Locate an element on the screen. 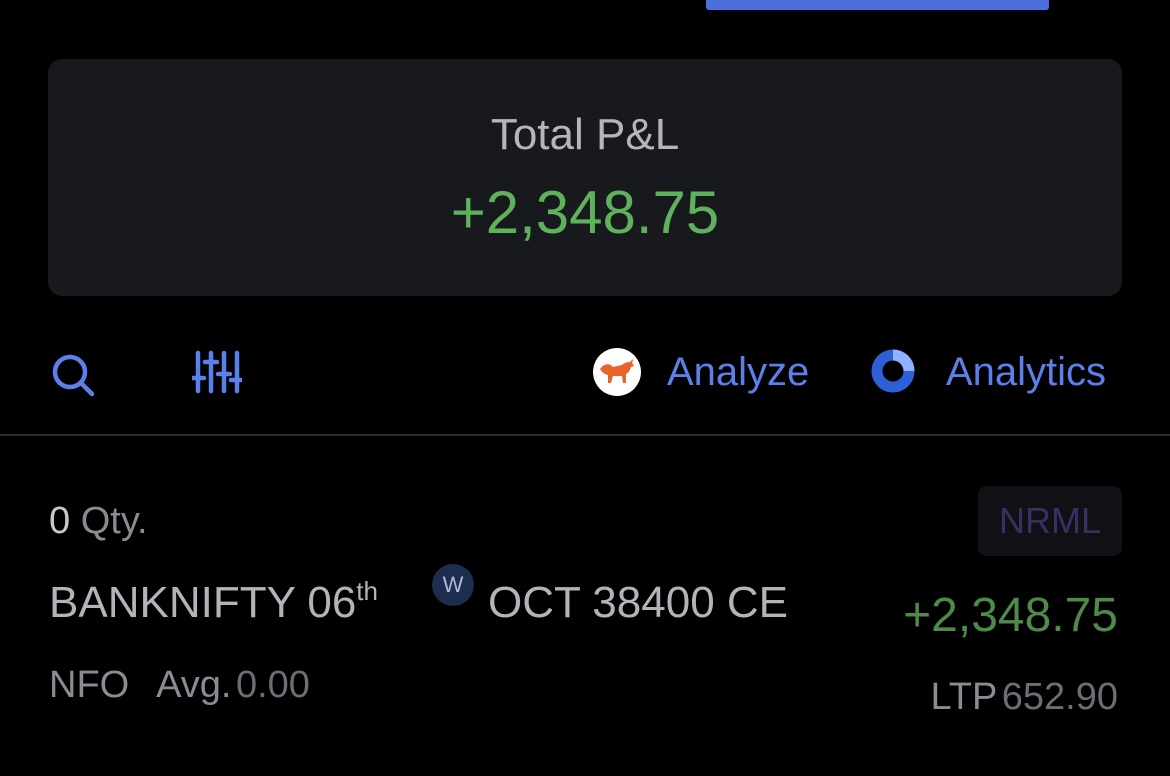  position-symbol: BANKNIFTY 06th is located at coordinates (213, 602).